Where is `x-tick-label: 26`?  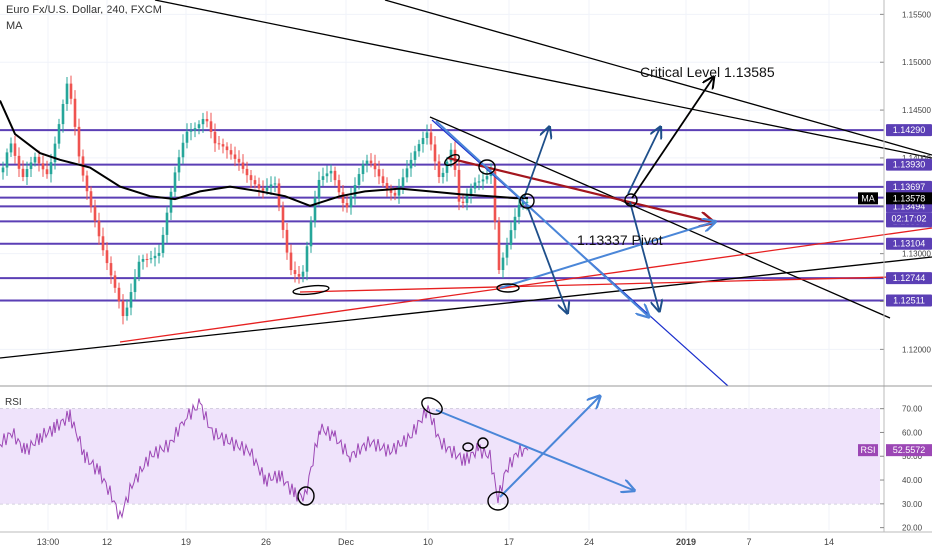 x-tick-label: 26 is located at coordinates (266, 542).